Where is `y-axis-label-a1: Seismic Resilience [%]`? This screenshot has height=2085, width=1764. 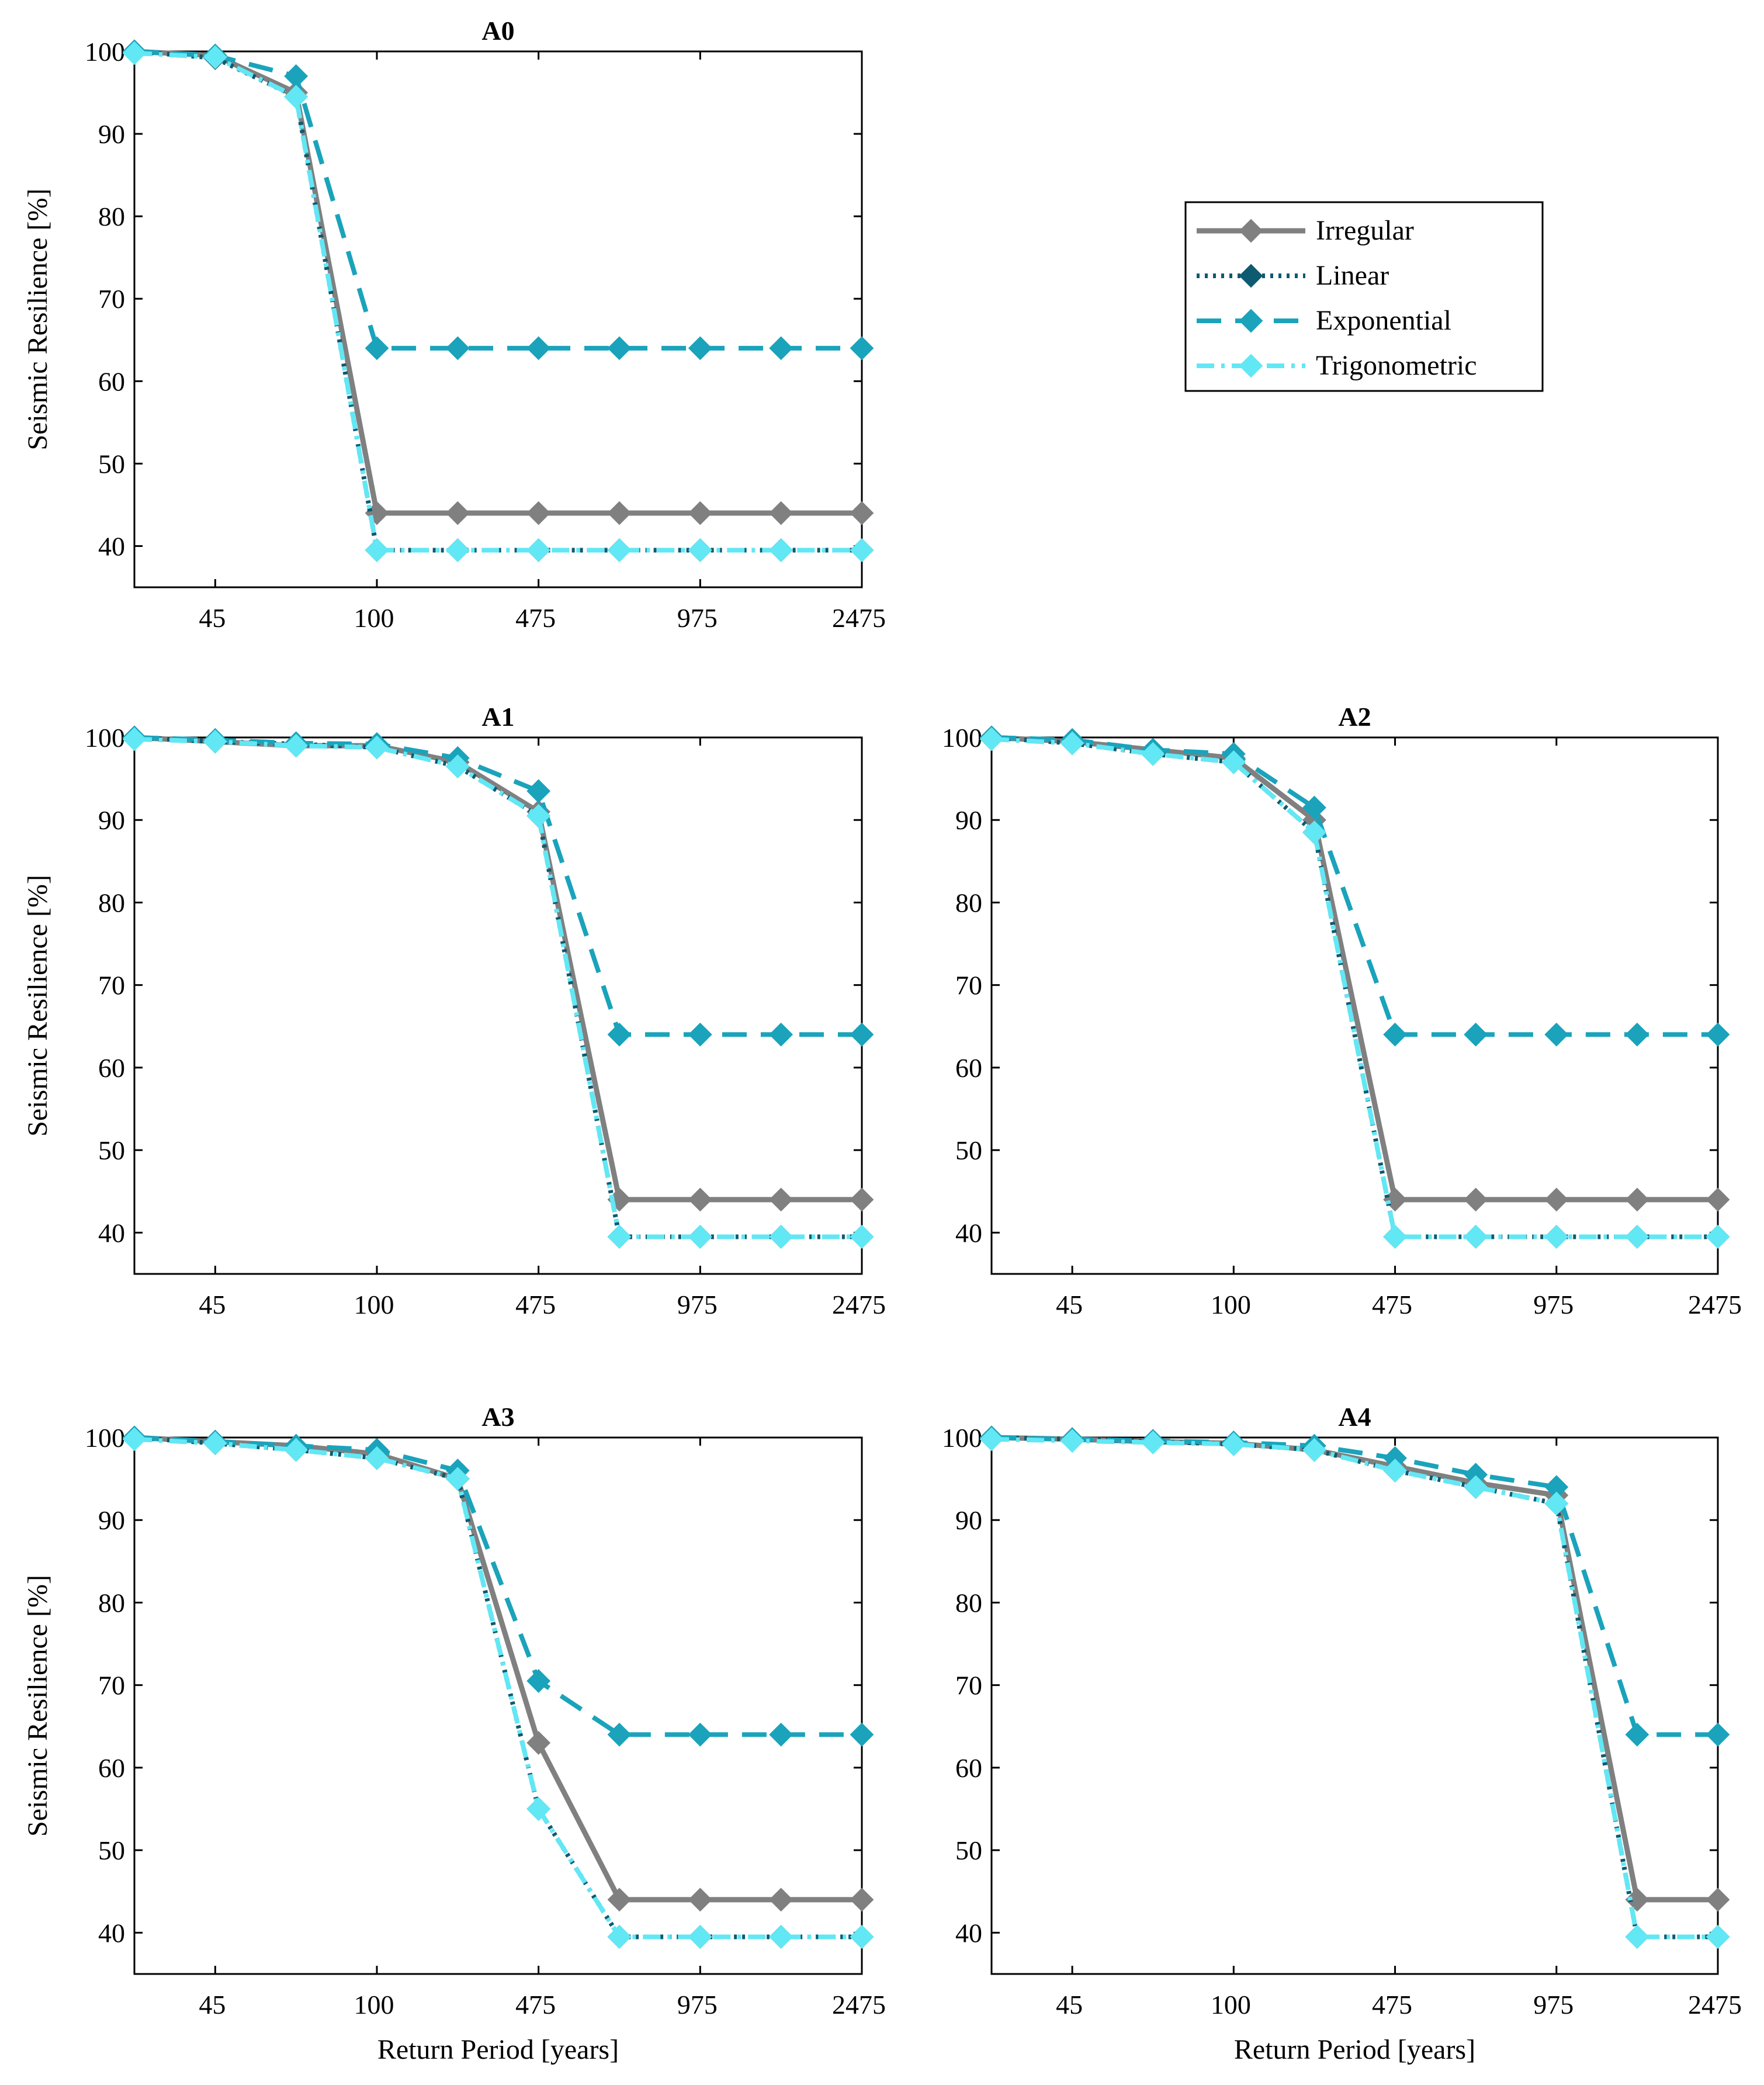
y-axis-label-a1: Seismic Resilience [%] is located at coordinates (37, 1006).